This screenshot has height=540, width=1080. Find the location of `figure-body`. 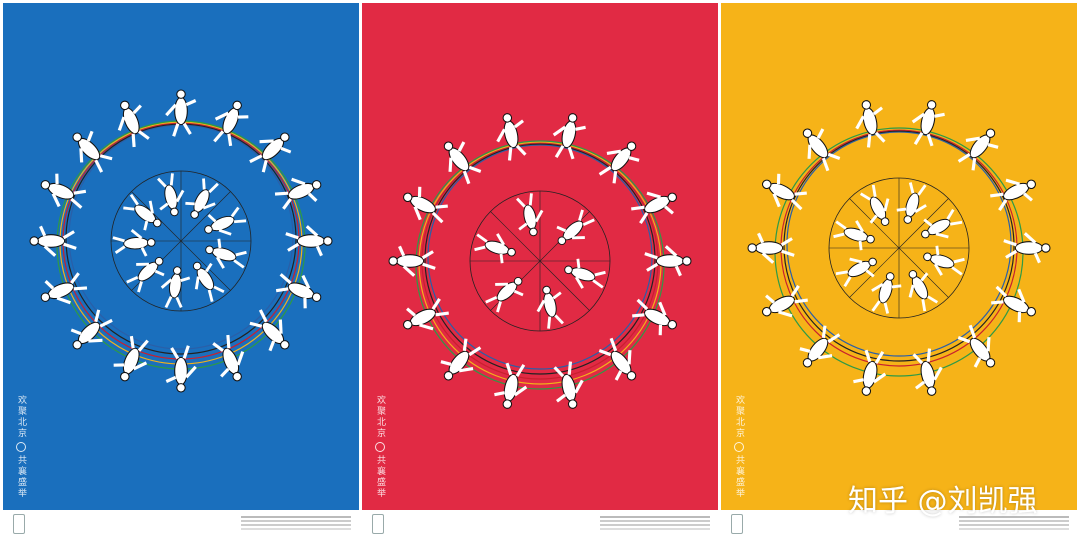

figure-body is located at coordinates (856, 234).